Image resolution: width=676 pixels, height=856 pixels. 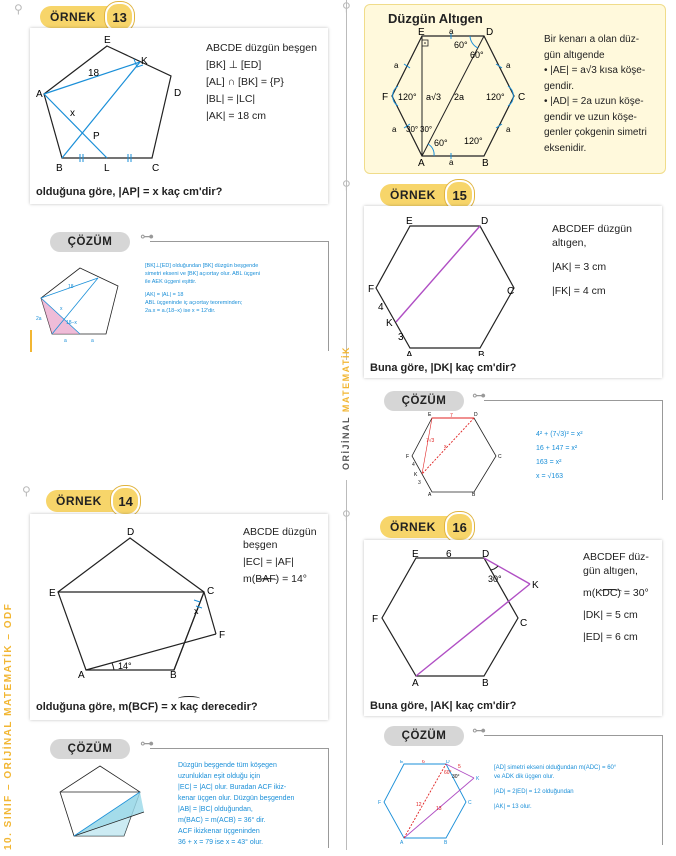 What do you see at coordinates (346, 665) in the screenshot?
I see `center-divider-bottom` at bounding box center [346, 665].